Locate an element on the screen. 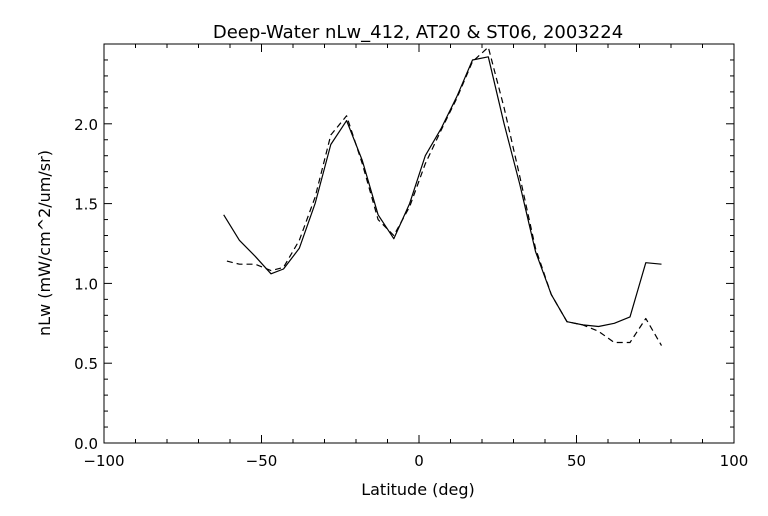 This screenshot has width=768, height=516. x-tick-label: 100 is located at coordinates (734, 461).